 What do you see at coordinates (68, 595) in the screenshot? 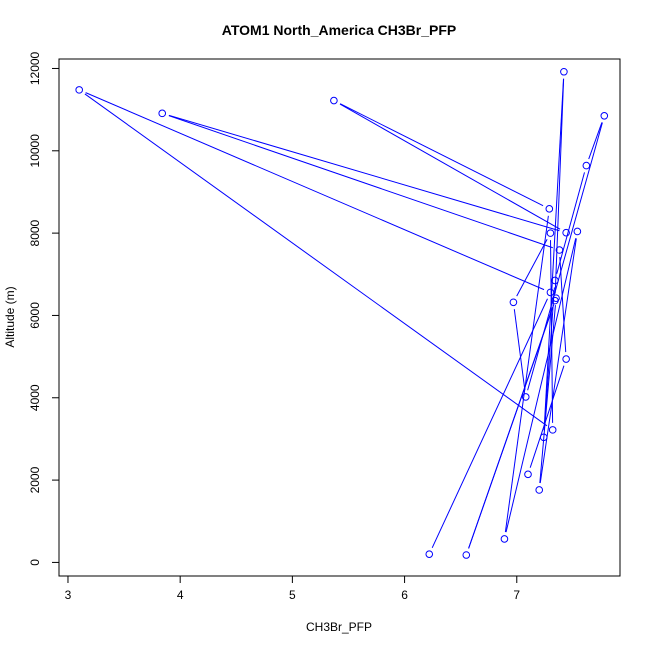
I see `x-tick-label: 3` at bounding box center [68, 595].